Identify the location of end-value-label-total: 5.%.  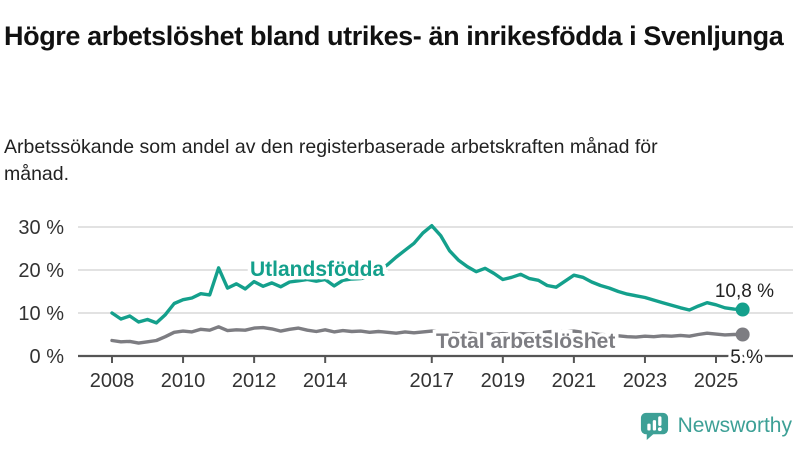
(746, 357).